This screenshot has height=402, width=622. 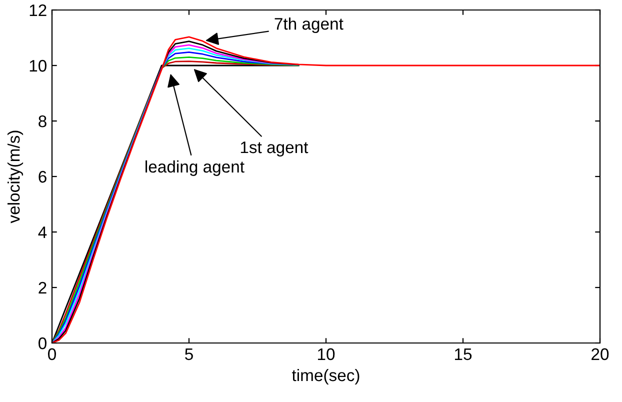 What do you see at coordinates (42, 288) in the screenshot?
I see `y-tick-label: 2` at bounding box center [42, 288].